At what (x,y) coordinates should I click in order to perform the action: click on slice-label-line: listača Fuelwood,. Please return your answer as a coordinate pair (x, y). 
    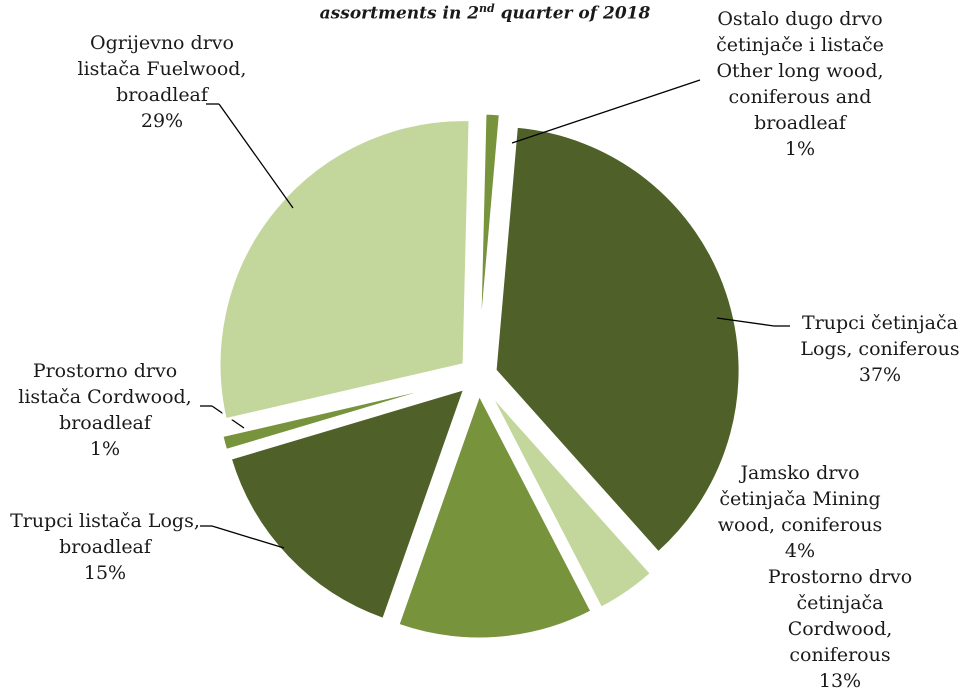
    Looking at the image, I should click on (162, 69).